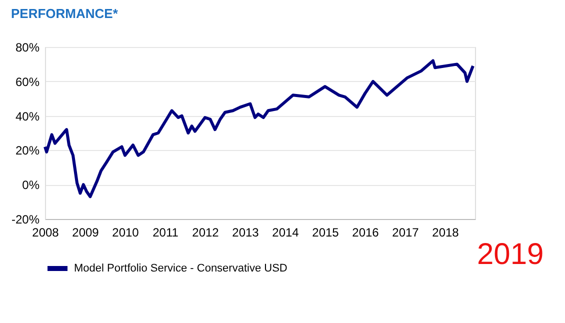  I want to click on legend-label: Model Portfolio Service - Conservative USD, so click(181, 268).